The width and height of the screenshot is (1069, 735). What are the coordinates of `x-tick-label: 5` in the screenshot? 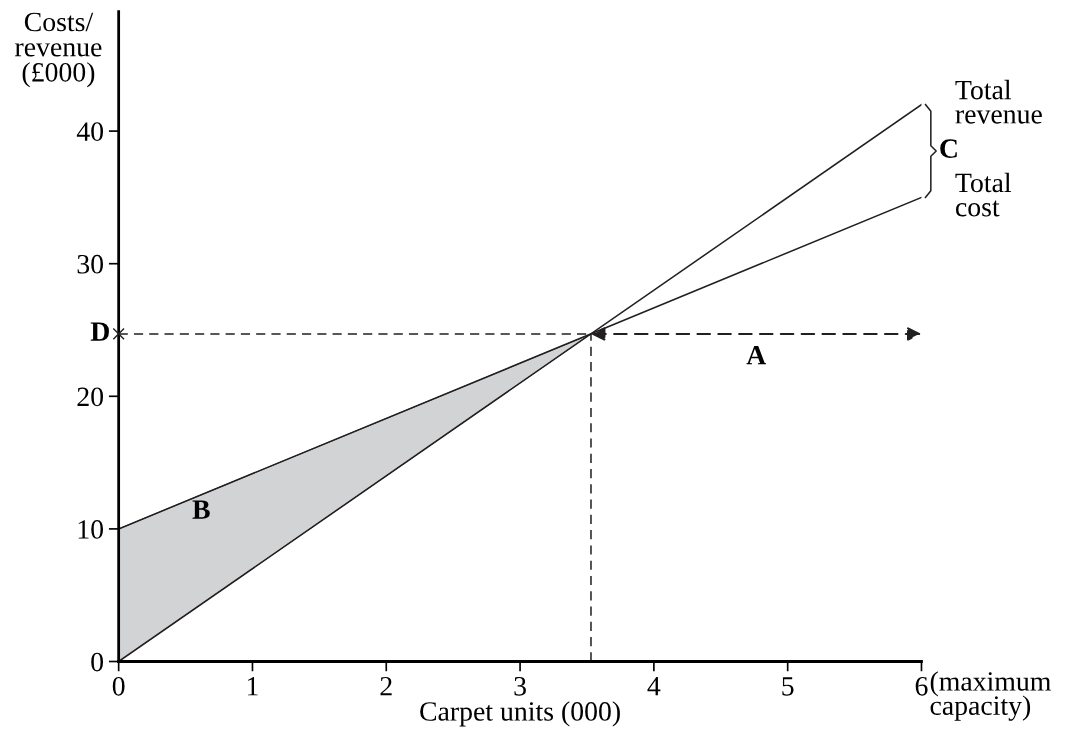 It's located at (788, 686).